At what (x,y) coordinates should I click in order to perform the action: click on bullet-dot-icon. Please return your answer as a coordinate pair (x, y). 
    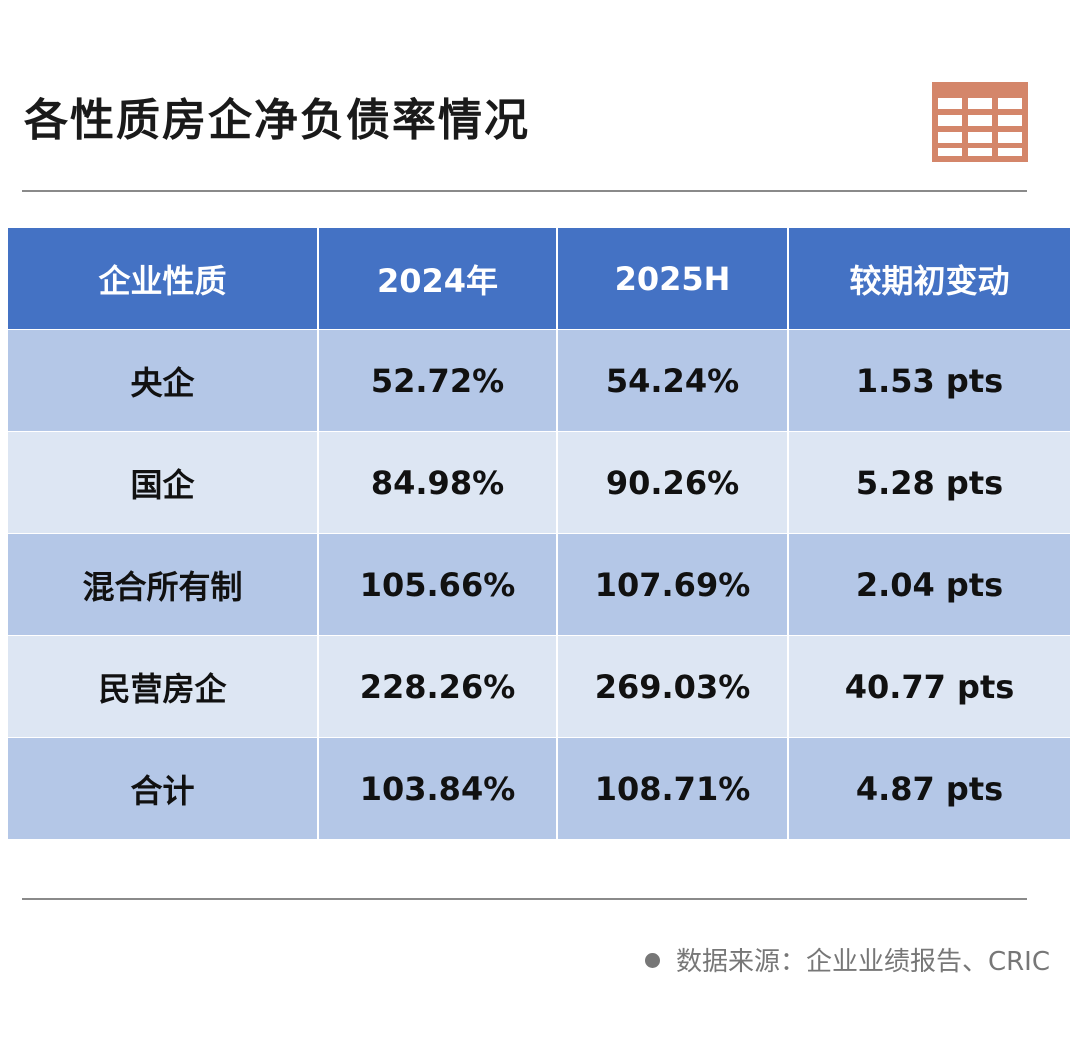
    Looking at the image, I should click on (652, 960).